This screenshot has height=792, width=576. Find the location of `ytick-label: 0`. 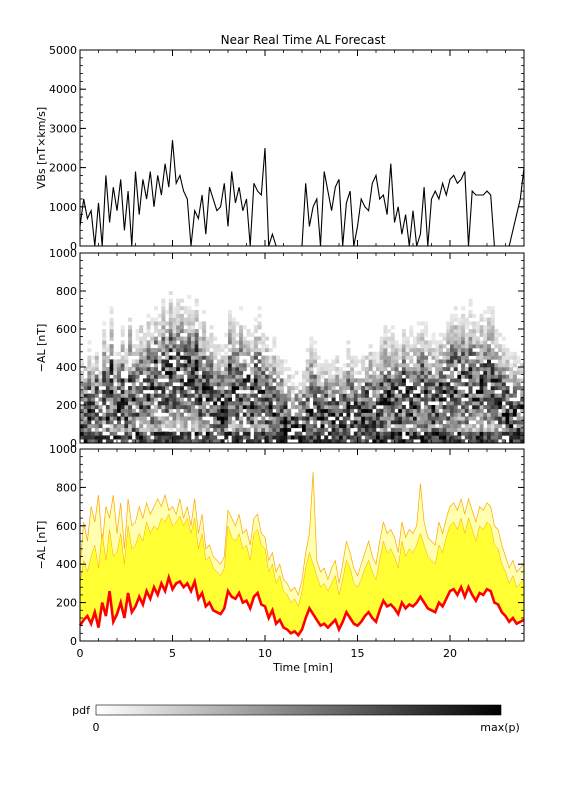

ytick-label: 0 is located at coordinates (73, 641).